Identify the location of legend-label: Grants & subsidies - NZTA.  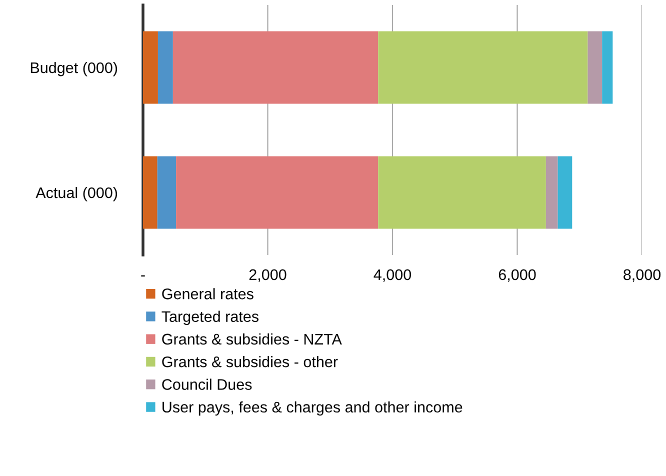
(252, 339).